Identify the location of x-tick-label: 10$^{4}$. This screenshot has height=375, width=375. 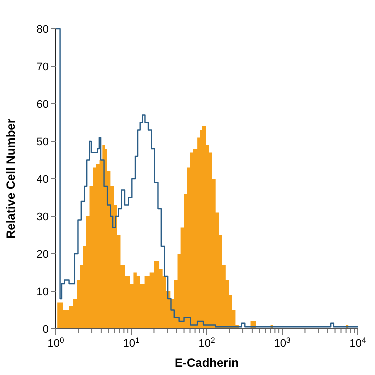
(358, 343).